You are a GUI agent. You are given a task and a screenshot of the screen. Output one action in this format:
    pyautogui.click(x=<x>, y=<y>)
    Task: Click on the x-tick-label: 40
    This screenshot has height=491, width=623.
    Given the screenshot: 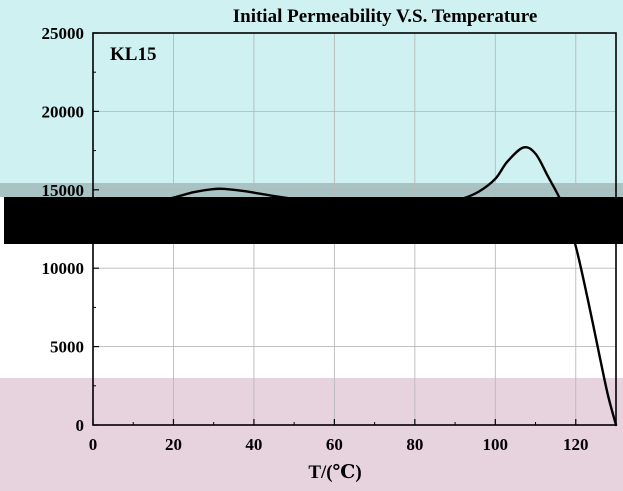 What is the action you would take?
    pyautogui.click(x=253, y=444)
    